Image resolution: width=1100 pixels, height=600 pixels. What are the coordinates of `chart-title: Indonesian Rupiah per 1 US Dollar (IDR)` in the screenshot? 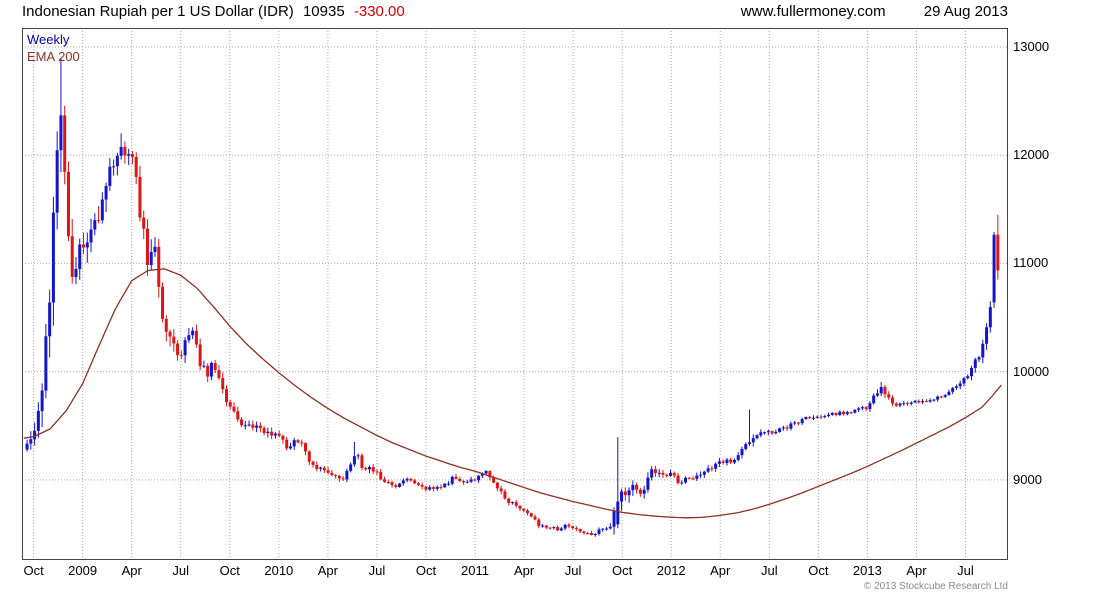 It's located at (158, 11).